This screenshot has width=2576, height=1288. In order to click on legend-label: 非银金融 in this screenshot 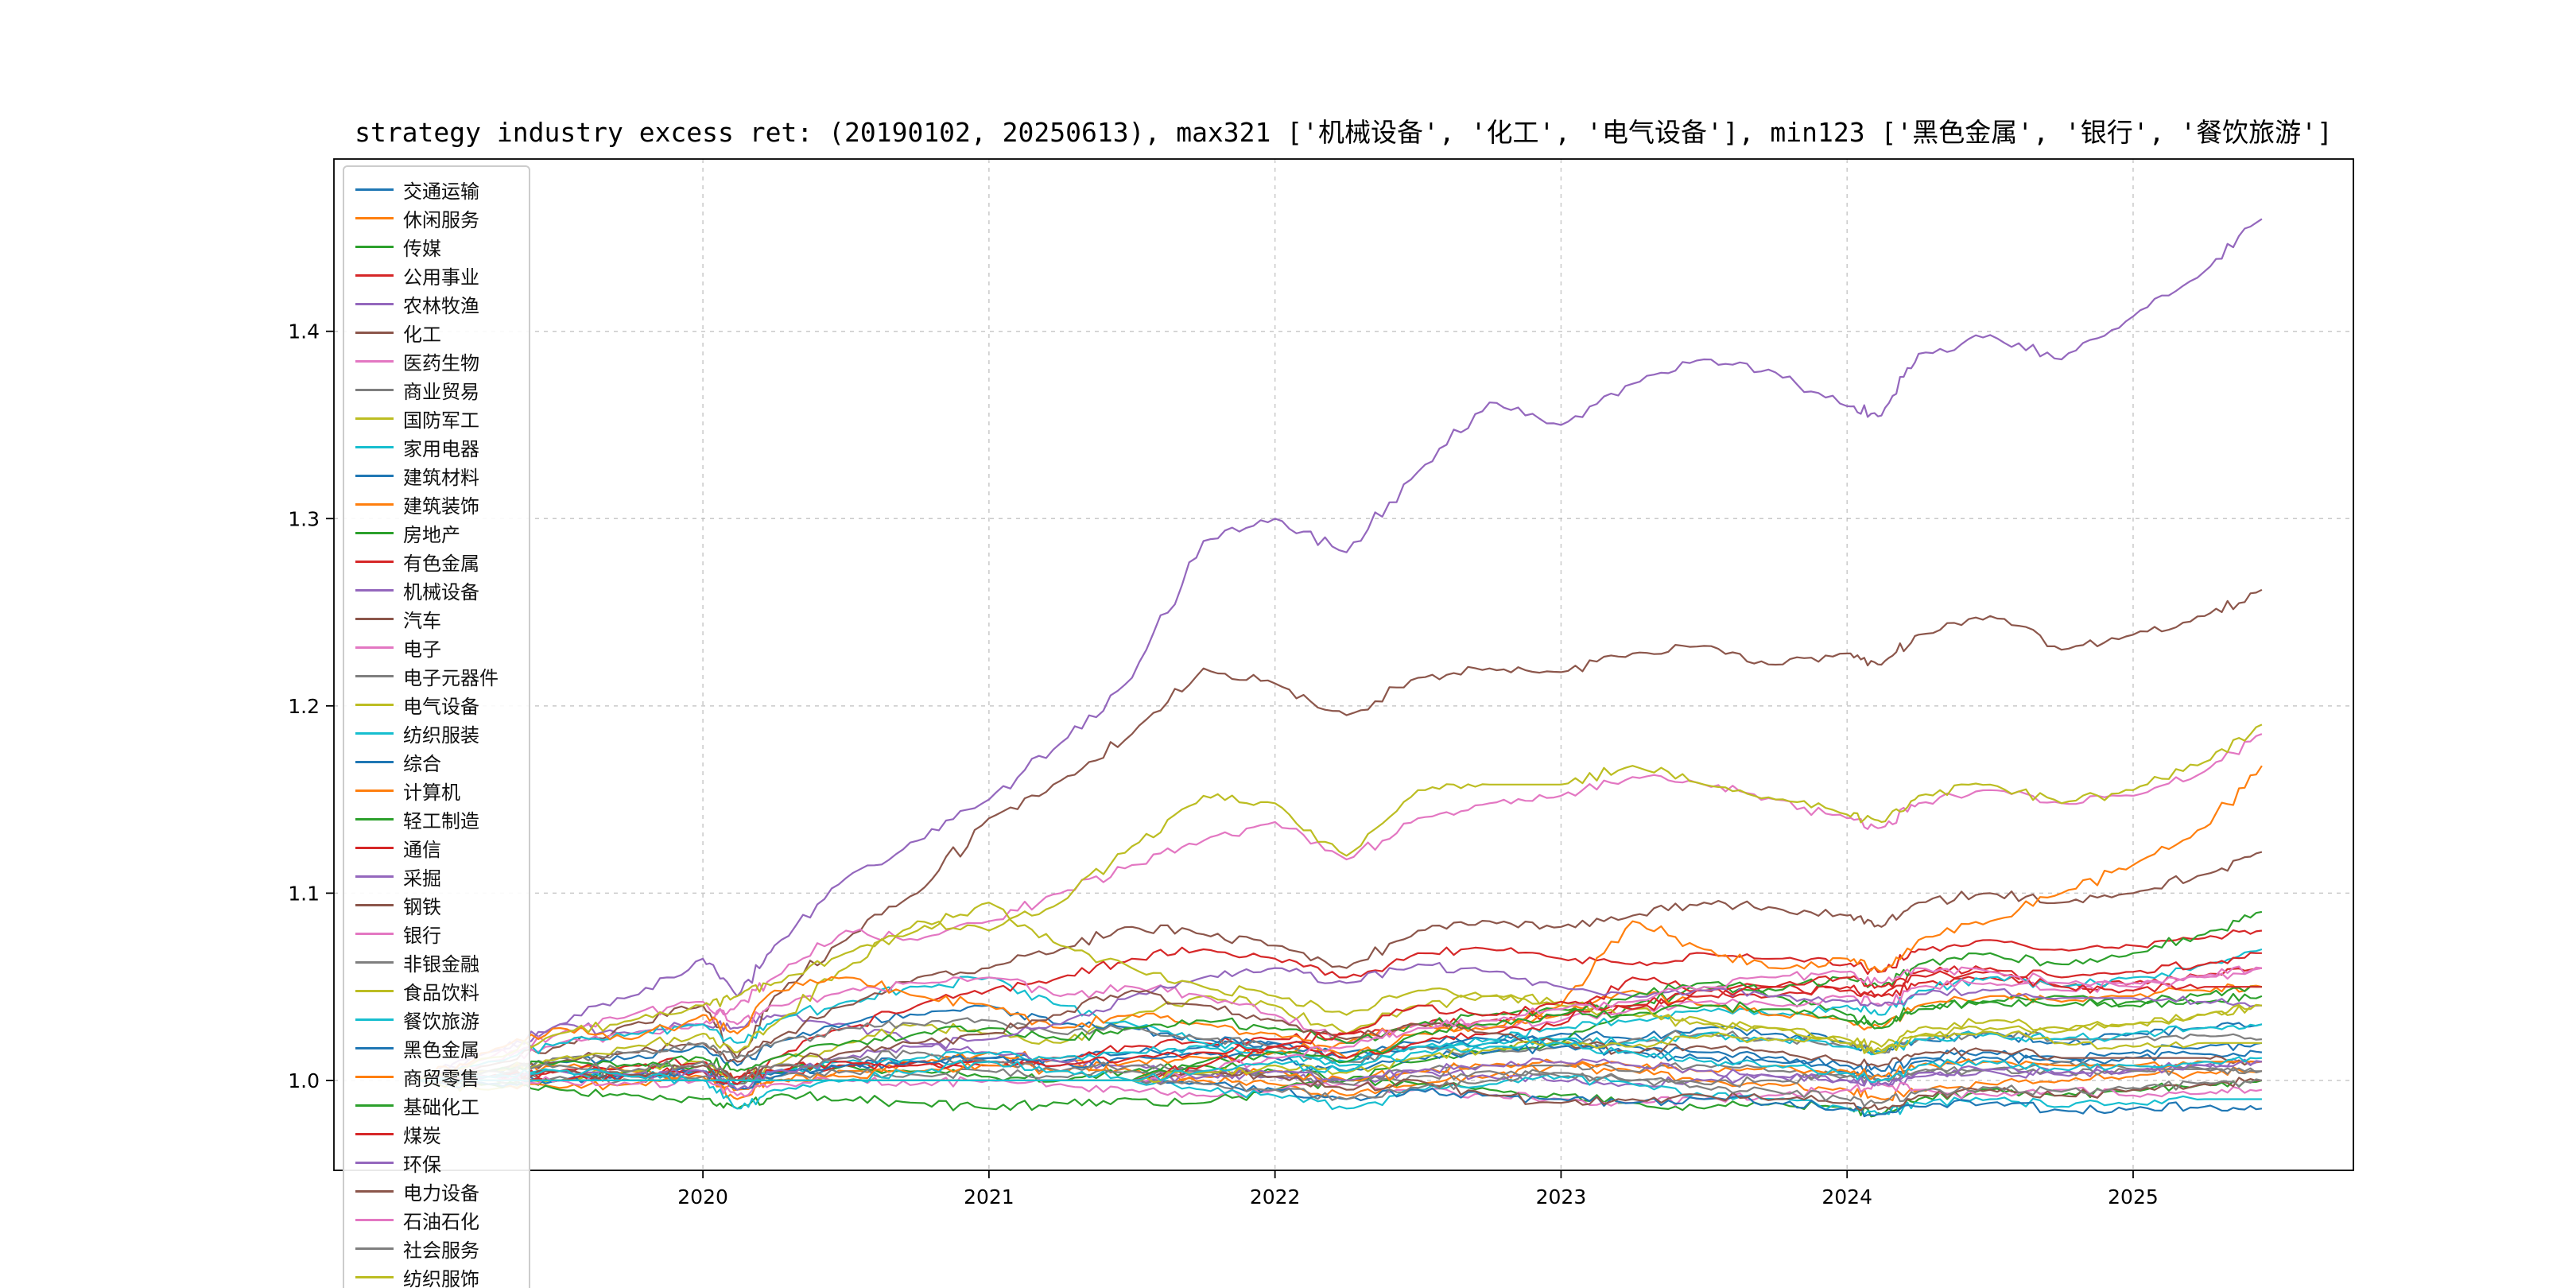, I will do `click(441, 964)`.